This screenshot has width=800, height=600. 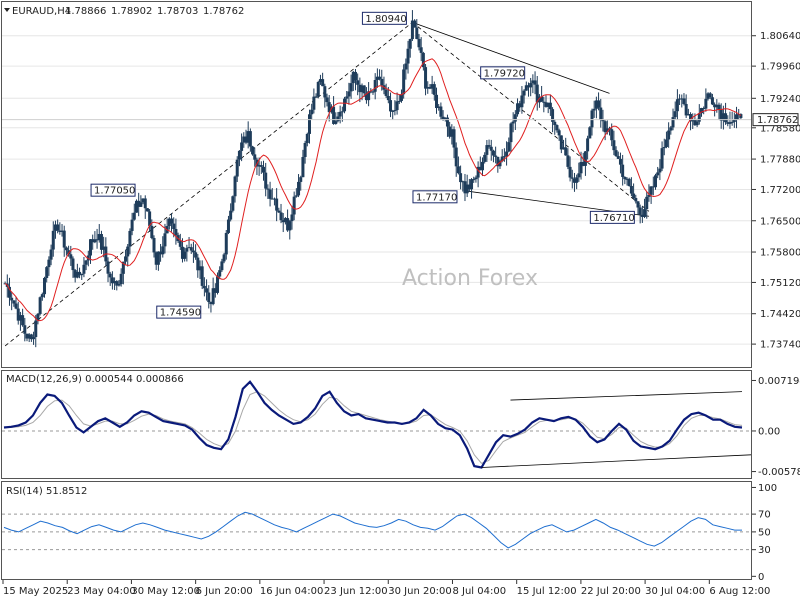 What do you see at coordinates (780, 36) in the screenshot?
I see `price-tick-label: 1.80640` at bounding box center [780, 36].